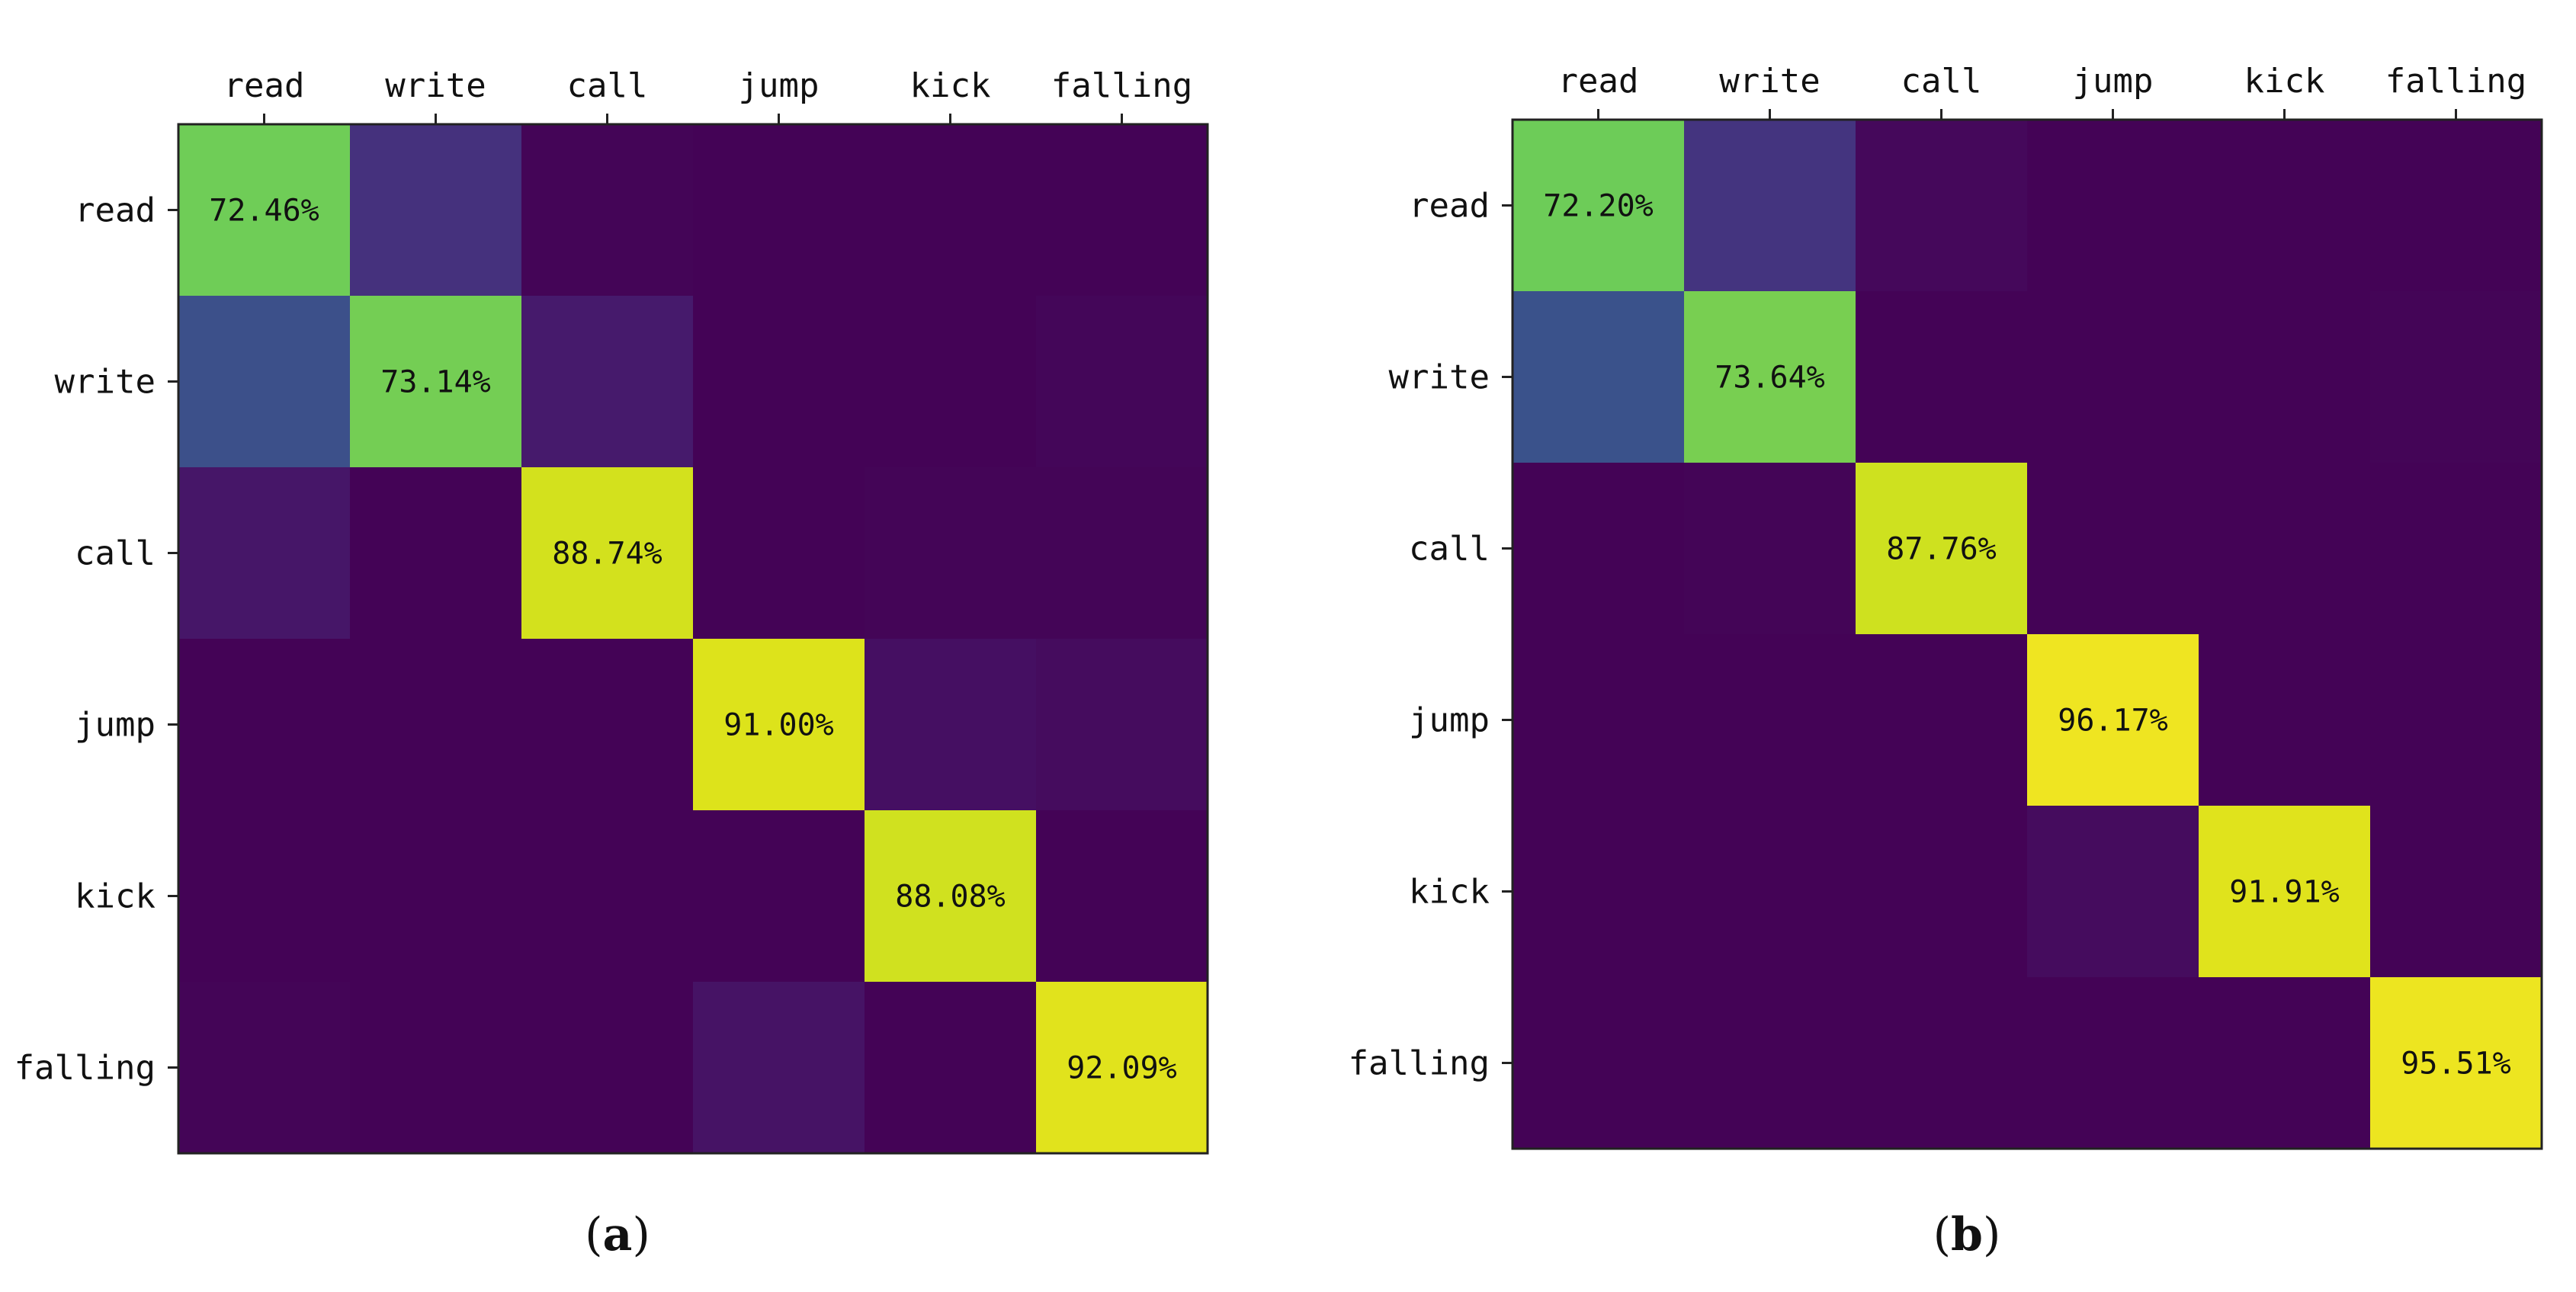 This screenshot has width=2576, height=1292. I want to click on cell-value-label: 88.08%, so click(950, 897).